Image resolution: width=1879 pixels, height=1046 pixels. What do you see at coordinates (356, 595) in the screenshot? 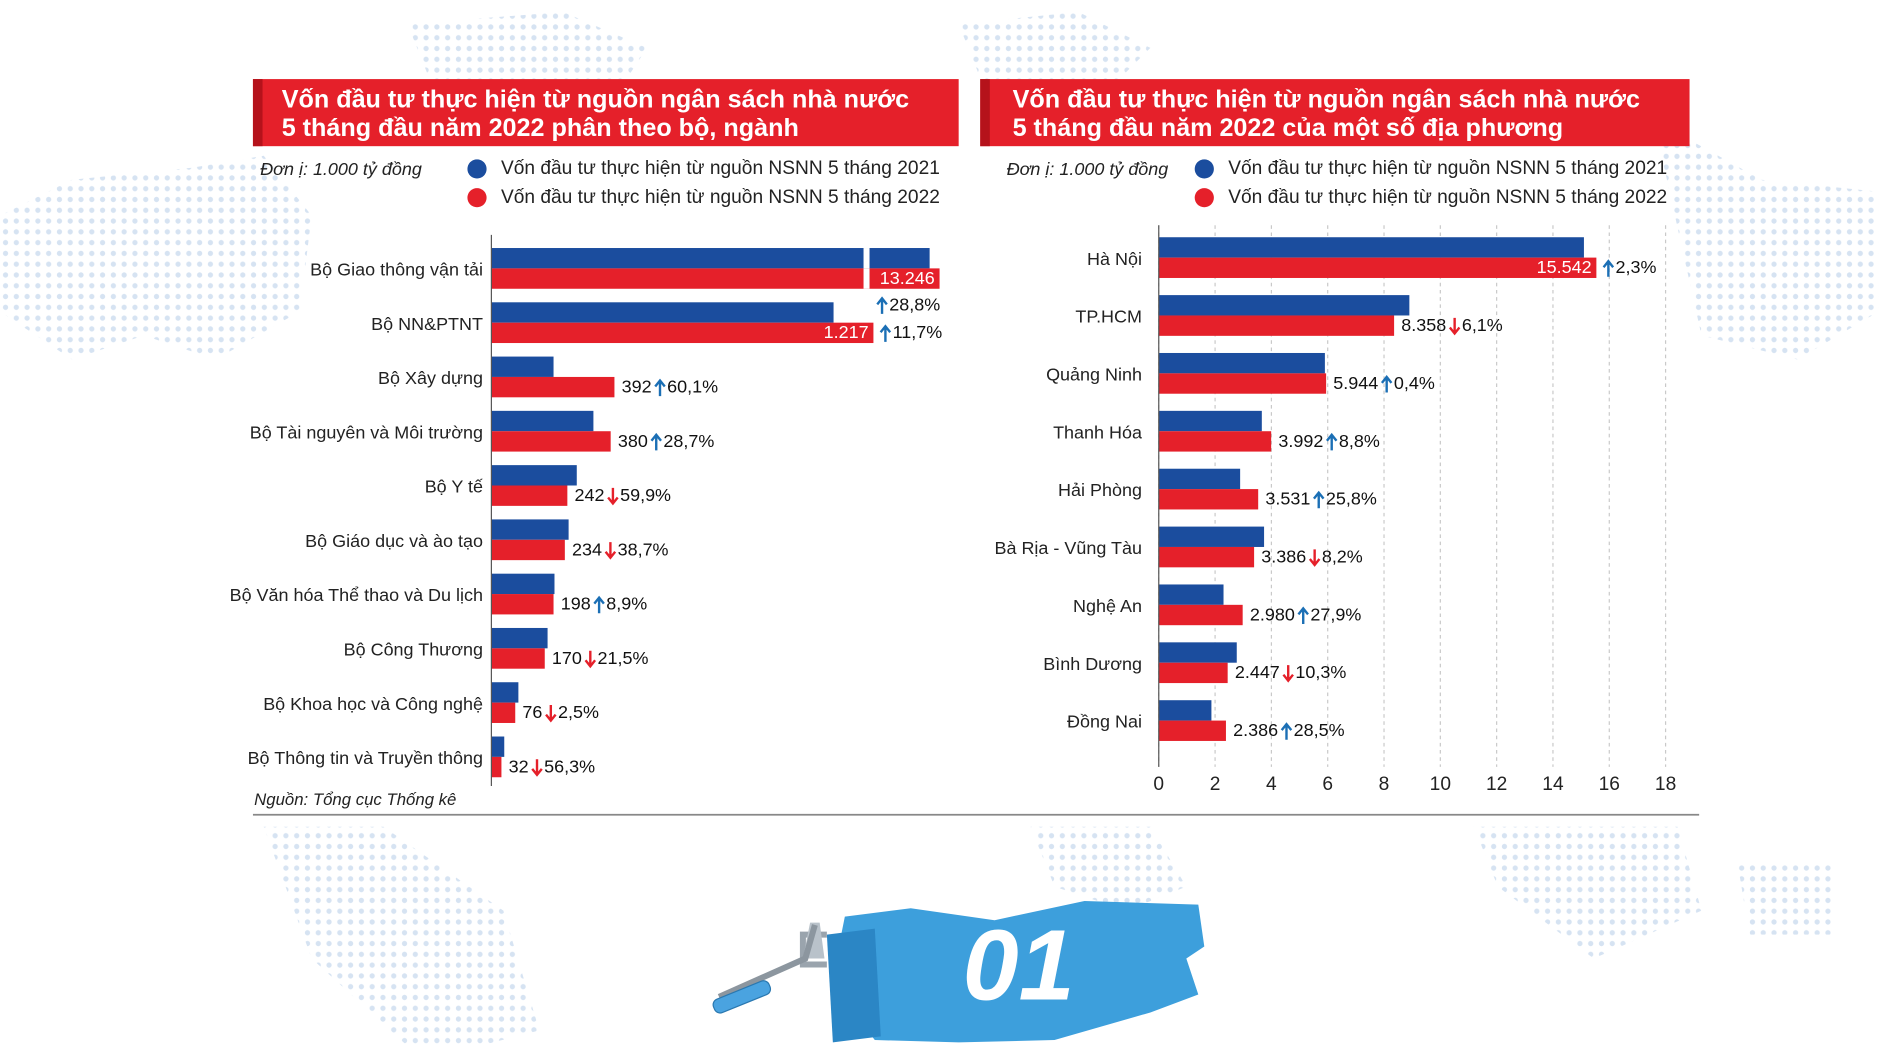
I see `category-label: Bộ Văn hóa Thể thao và Du lịch` at bounding box center [356, 595].